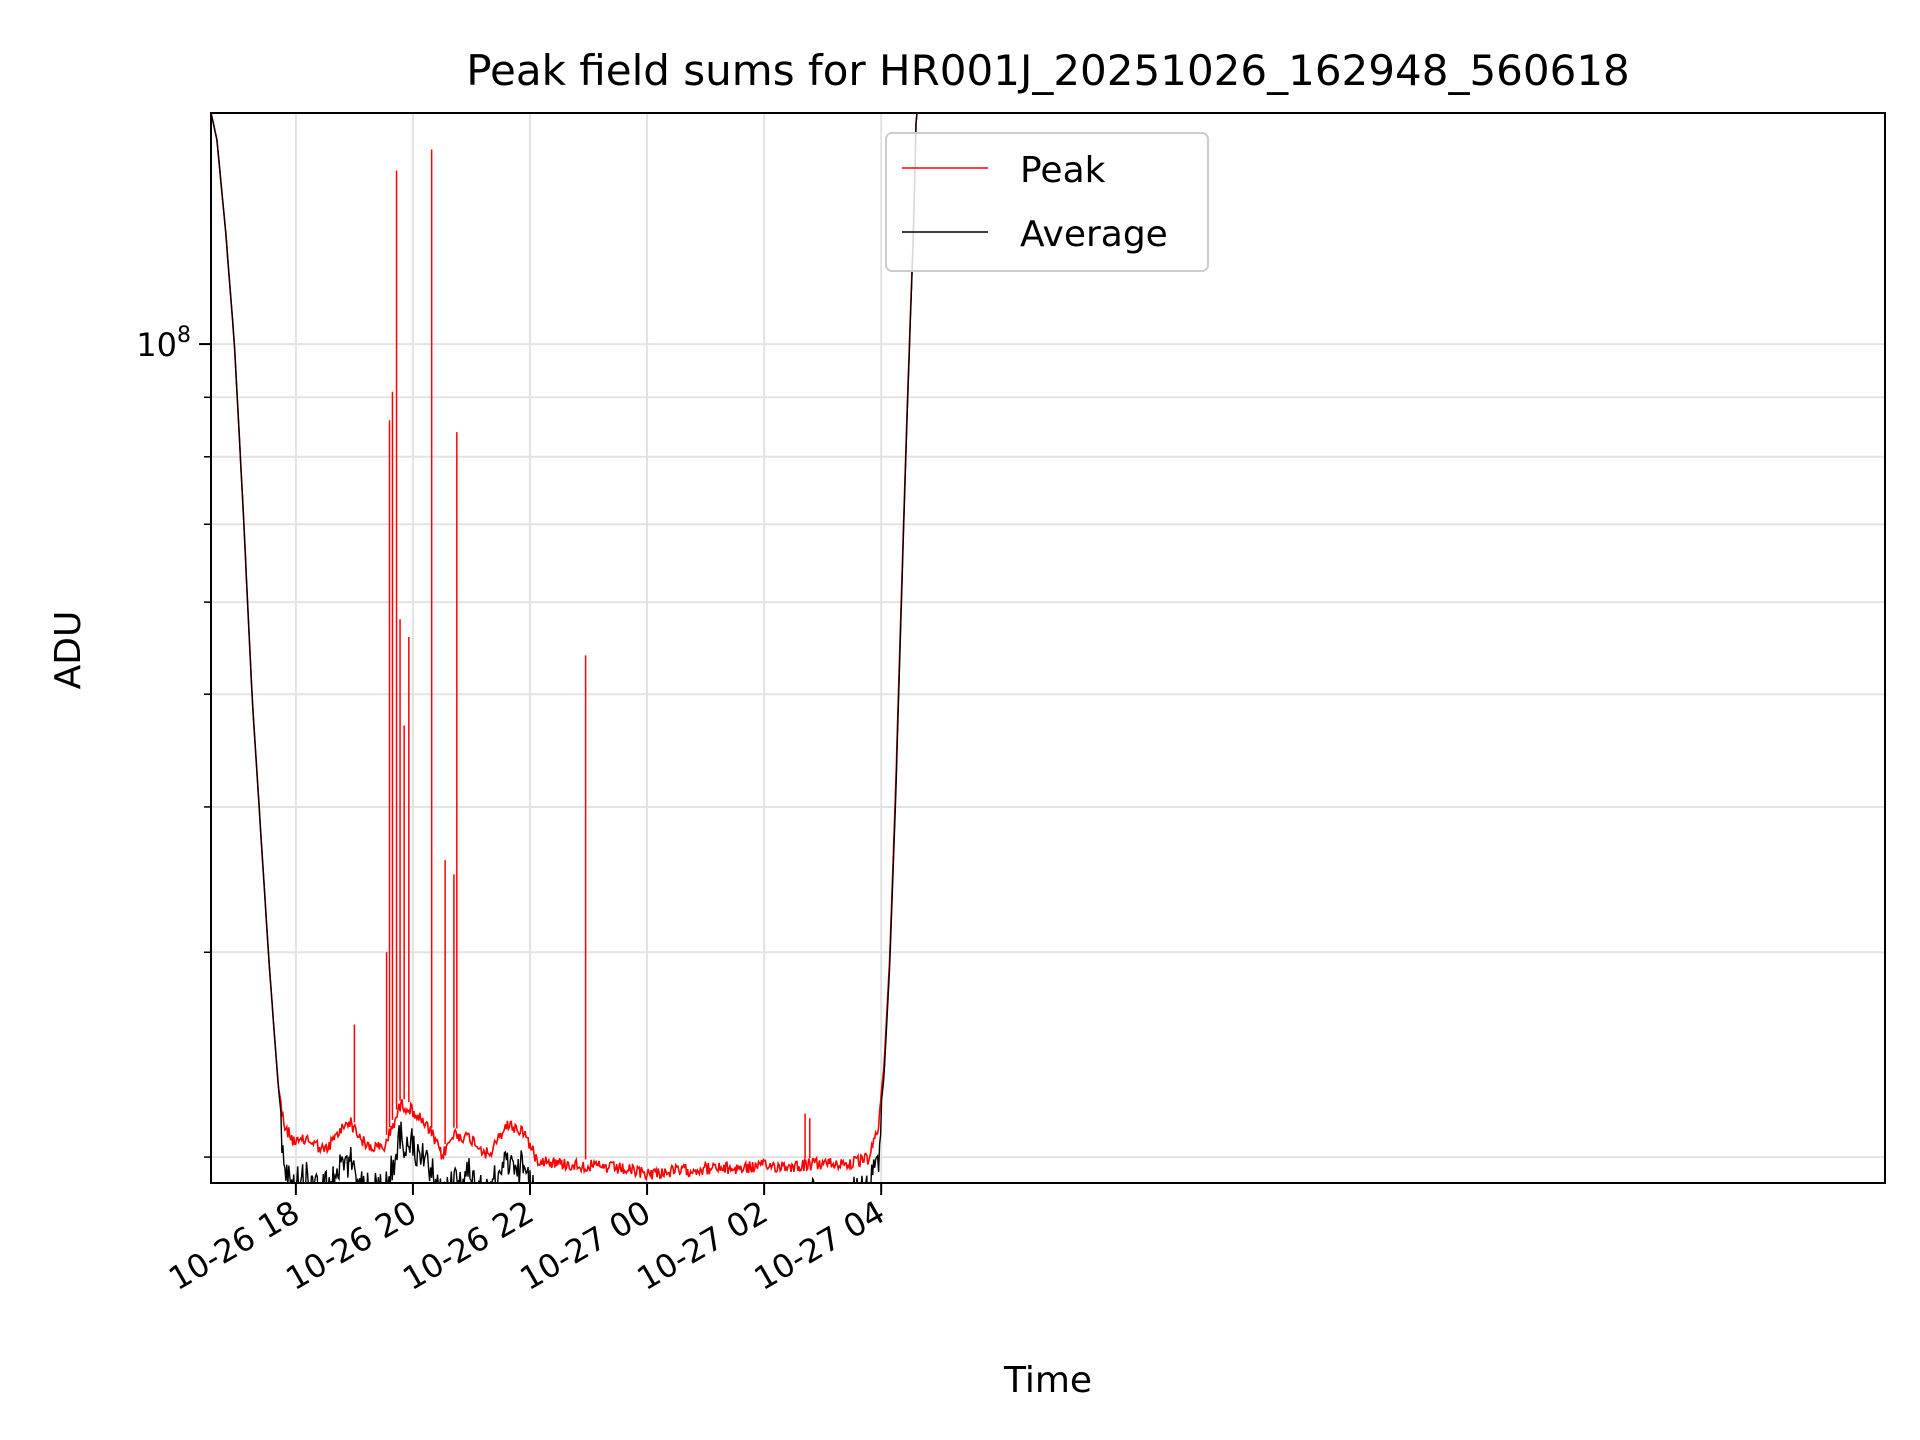 This screenshot has width=1920, height=1440. Describe the element at coordinates (68, 650) in the screenshot. I see `y-axis-label: ADU` at that location.